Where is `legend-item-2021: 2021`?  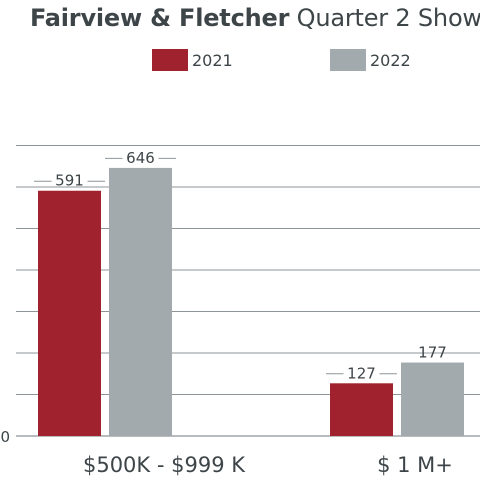
legend-item-2021: 2021 is located at coordinates (192, 60).